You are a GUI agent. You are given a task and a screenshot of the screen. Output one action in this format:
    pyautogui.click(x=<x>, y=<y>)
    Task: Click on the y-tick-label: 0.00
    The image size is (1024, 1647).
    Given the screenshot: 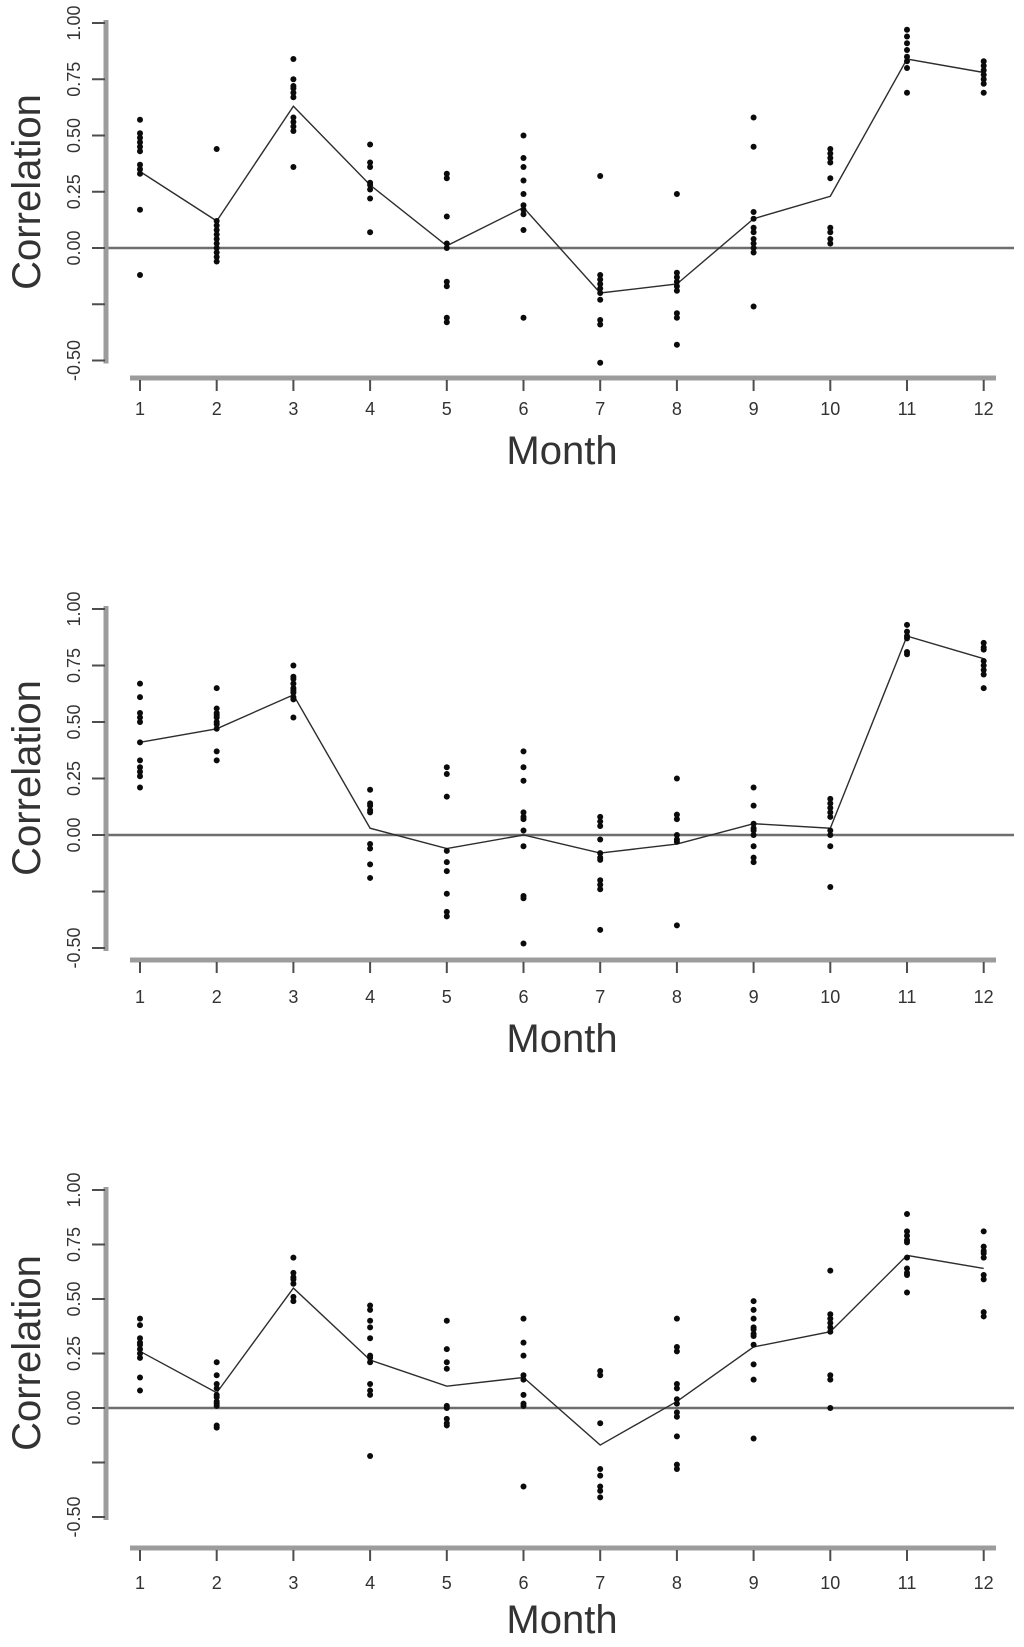 What is the action you would take?
    pyautogui.click(x=74, y=834)
    